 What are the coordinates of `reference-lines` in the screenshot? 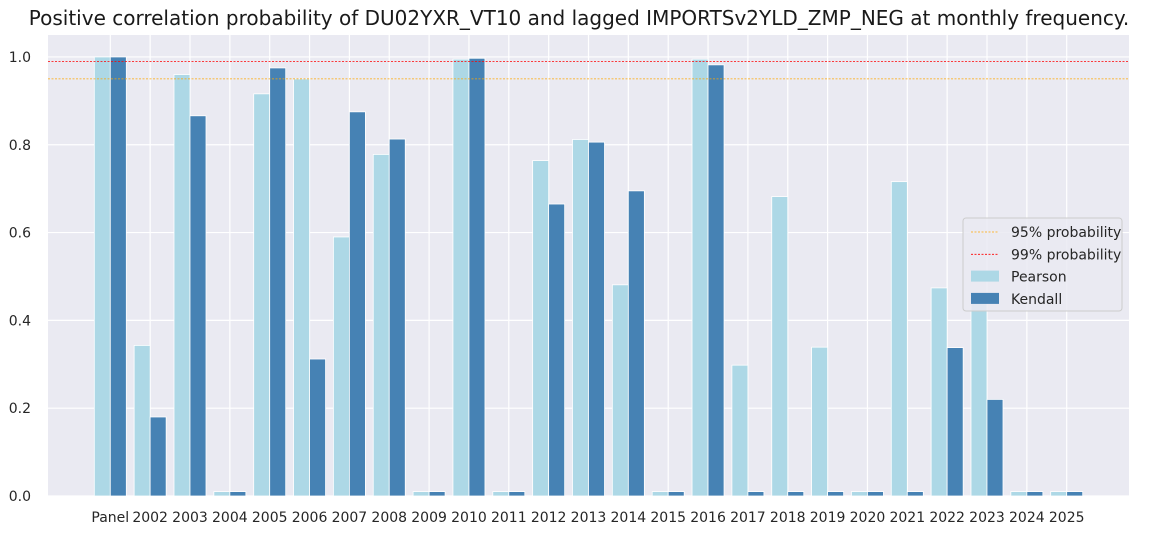 It's located at (588, 70).